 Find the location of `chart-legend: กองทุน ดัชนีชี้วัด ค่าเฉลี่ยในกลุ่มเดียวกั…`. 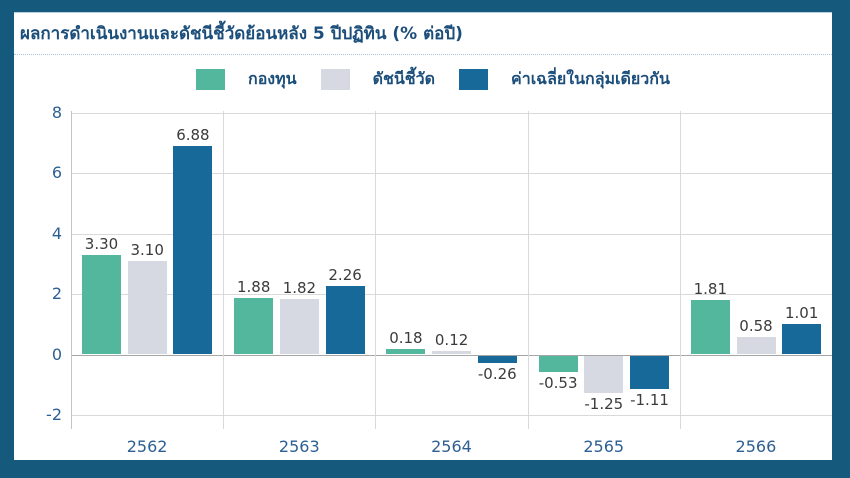

chart-legend: กองทุน ดัชนีชี้วัด ค่าเฉลี่ยในกลุ่มเดียวกั… is located at coordinates (445, 79).